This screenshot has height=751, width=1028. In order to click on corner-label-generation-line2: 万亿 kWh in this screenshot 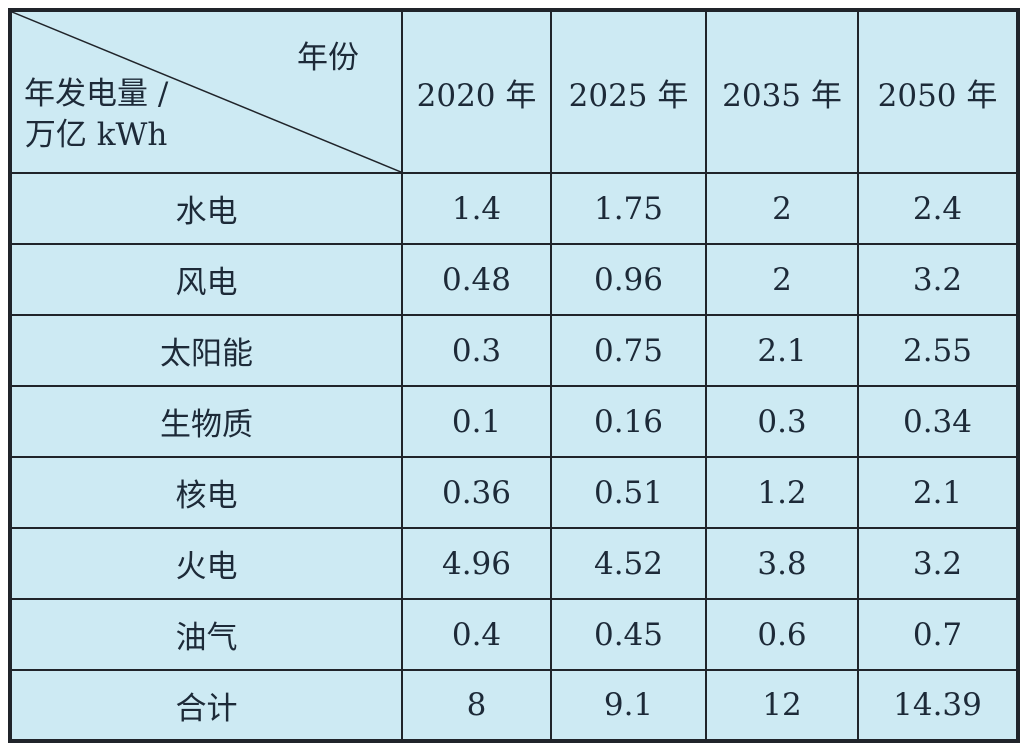, I will do `click(96, 134)`.